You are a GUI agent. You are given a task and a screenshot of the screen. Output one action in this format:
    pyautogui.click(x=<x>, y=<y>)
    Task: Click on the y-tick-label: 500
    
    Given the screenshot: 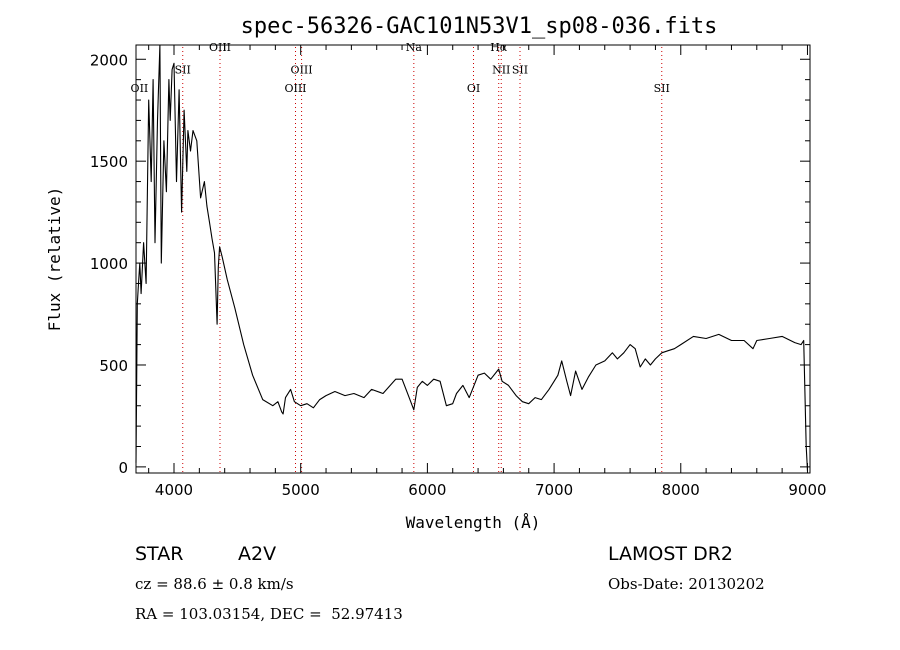 What is the action you would take?
    pyautogui.click(x=113, y=366)
    